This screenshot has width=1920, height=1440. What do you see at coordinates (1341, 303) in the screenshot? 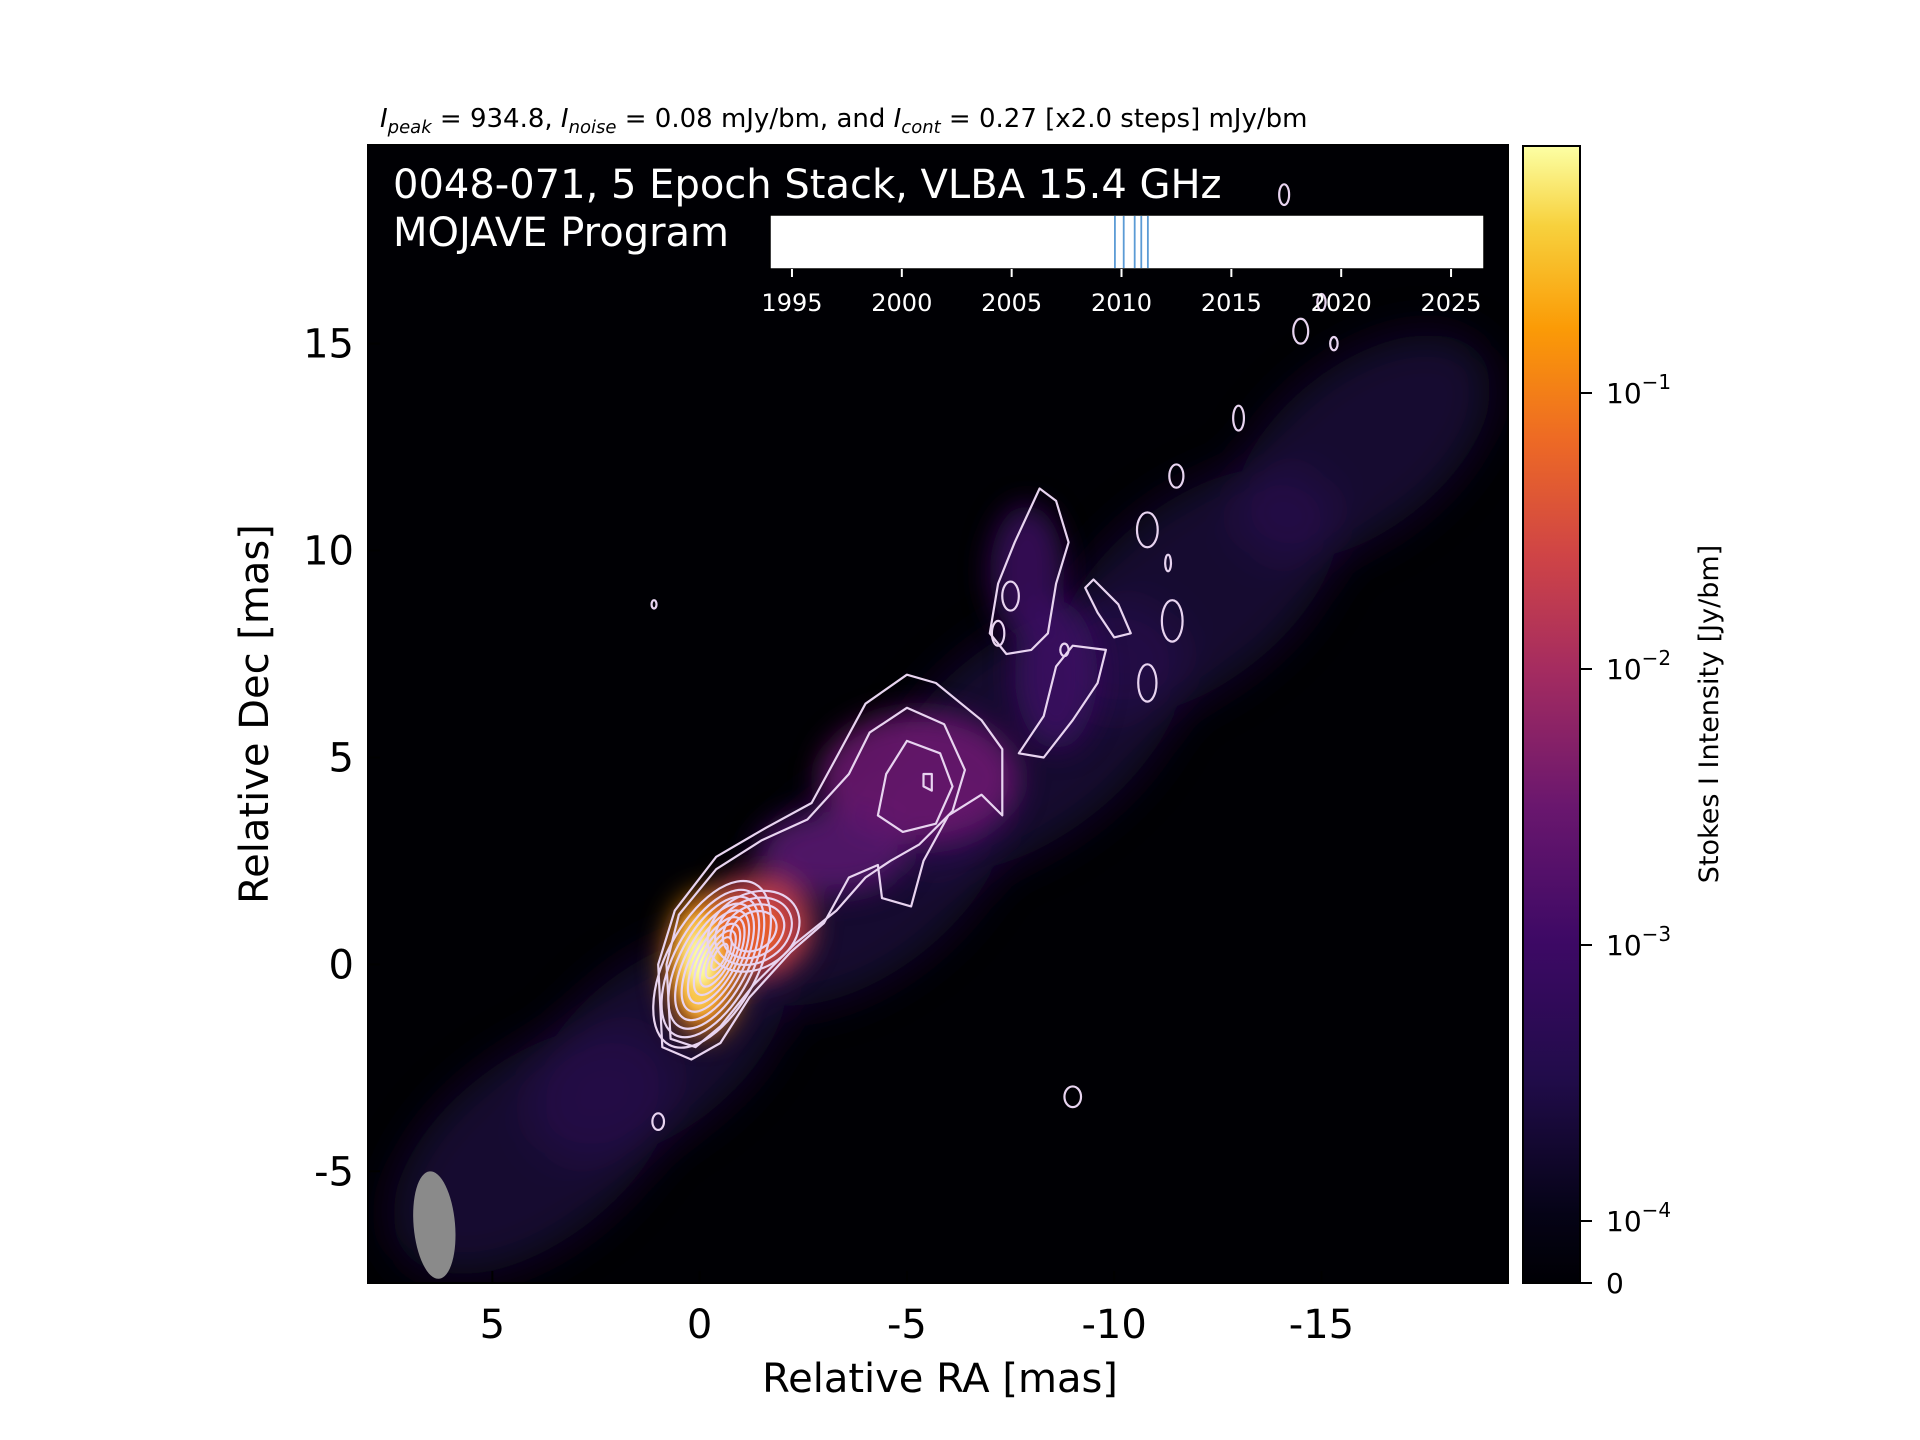
I see `timeline-tick-label: 2020` at bounding box center [1341, 303].